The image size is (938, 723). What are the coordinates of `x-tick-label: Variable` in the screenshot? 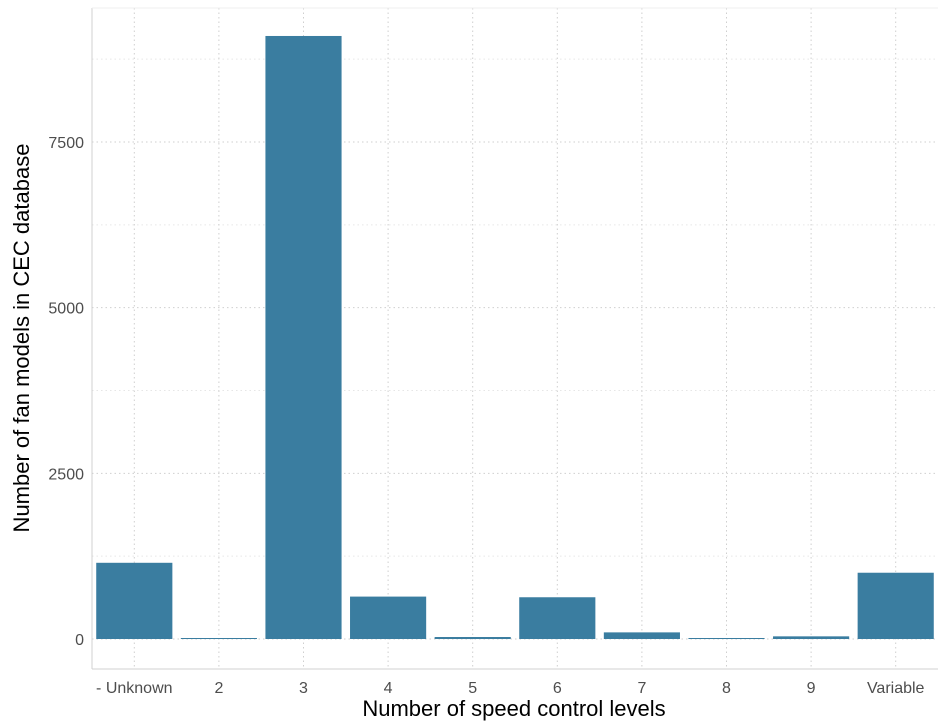 It's located at (896, 688).